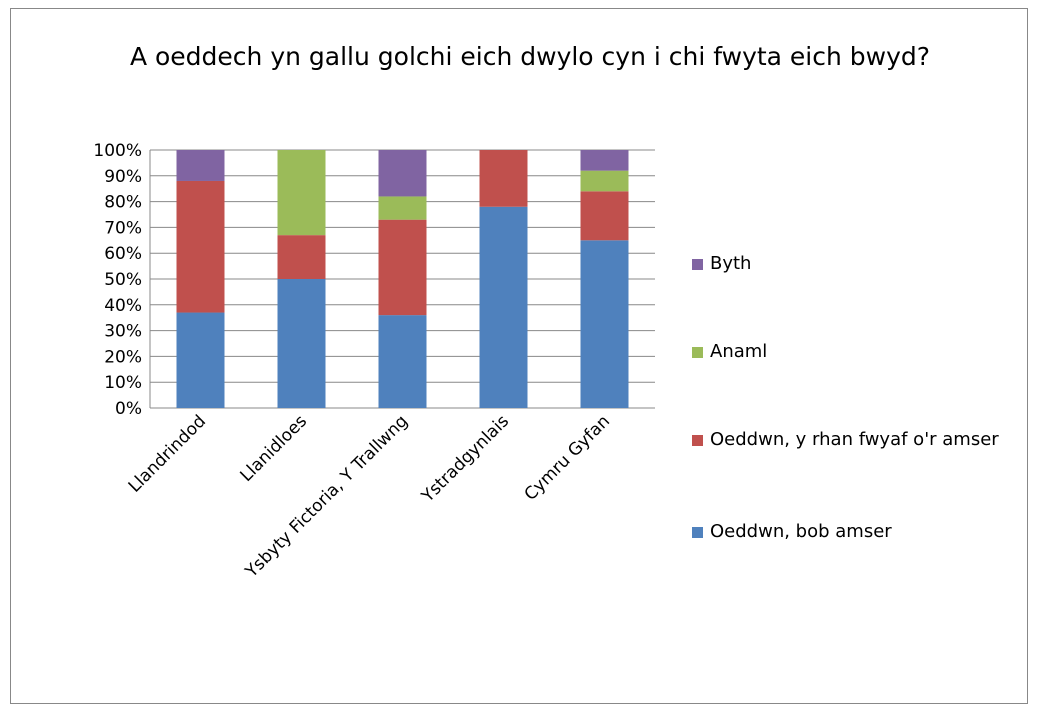  I want to click on y-tick-label: 60%, so click(123, 254).